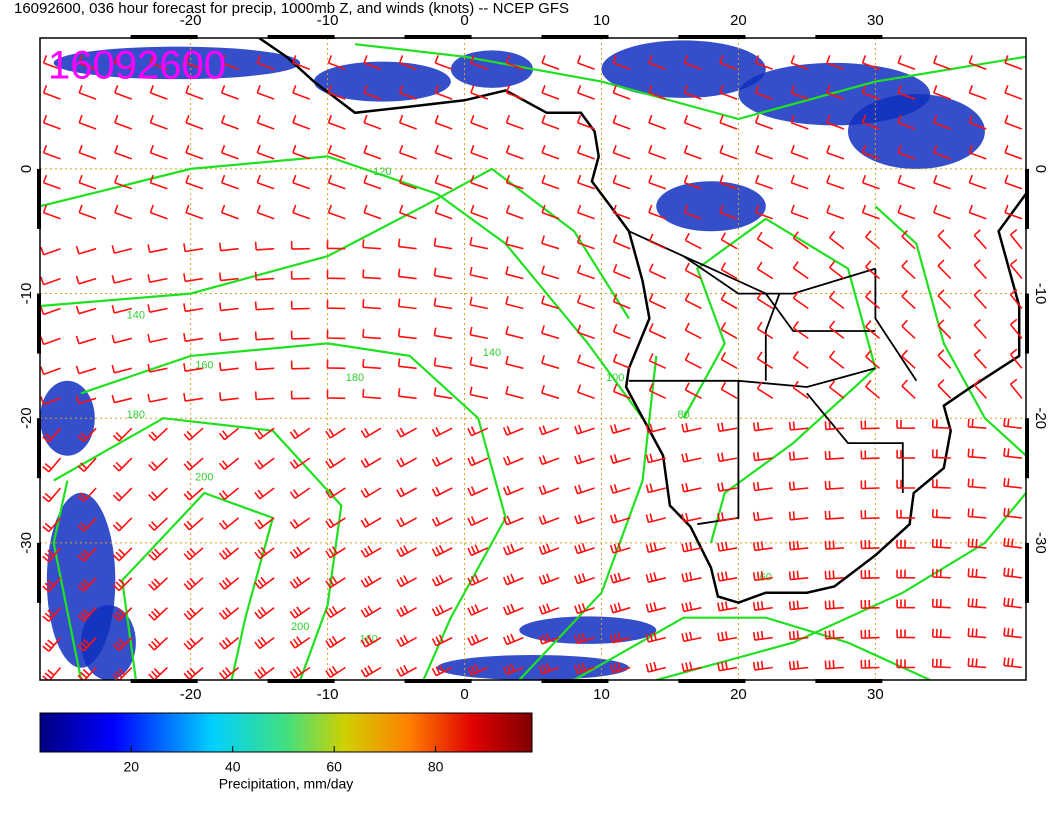 Image resolution: width=1056 pixels, height=821 pixels. I want to click on lat-label: -30, so click(26, 543).